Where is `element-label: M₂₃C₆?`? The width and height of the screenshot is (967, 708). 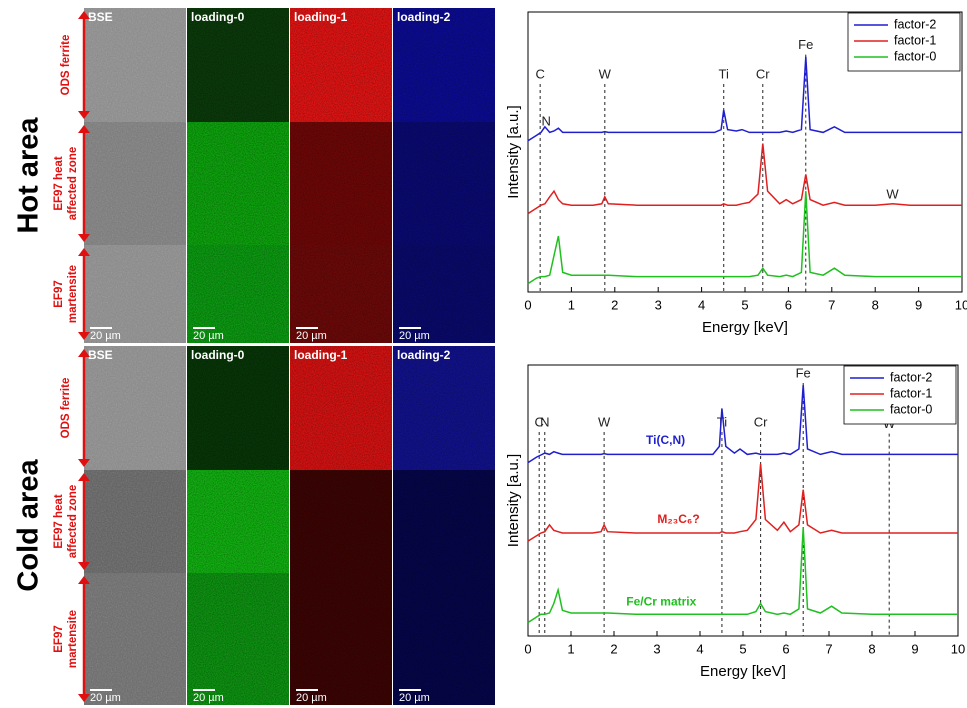 element-label: M₂₃C₆? is located at coordinates (678, 519).